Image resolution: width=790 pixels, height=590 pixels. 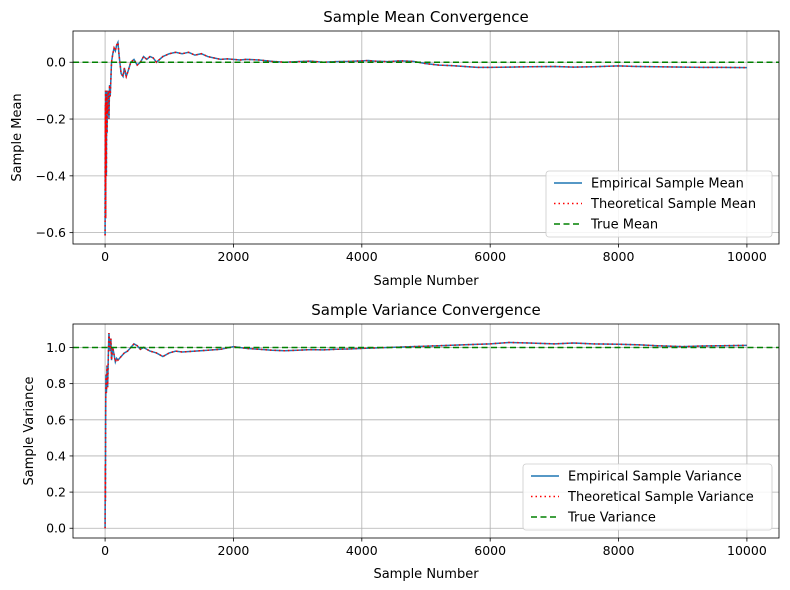 I want to click on variance-legend-box, so click(x=647, y=497).